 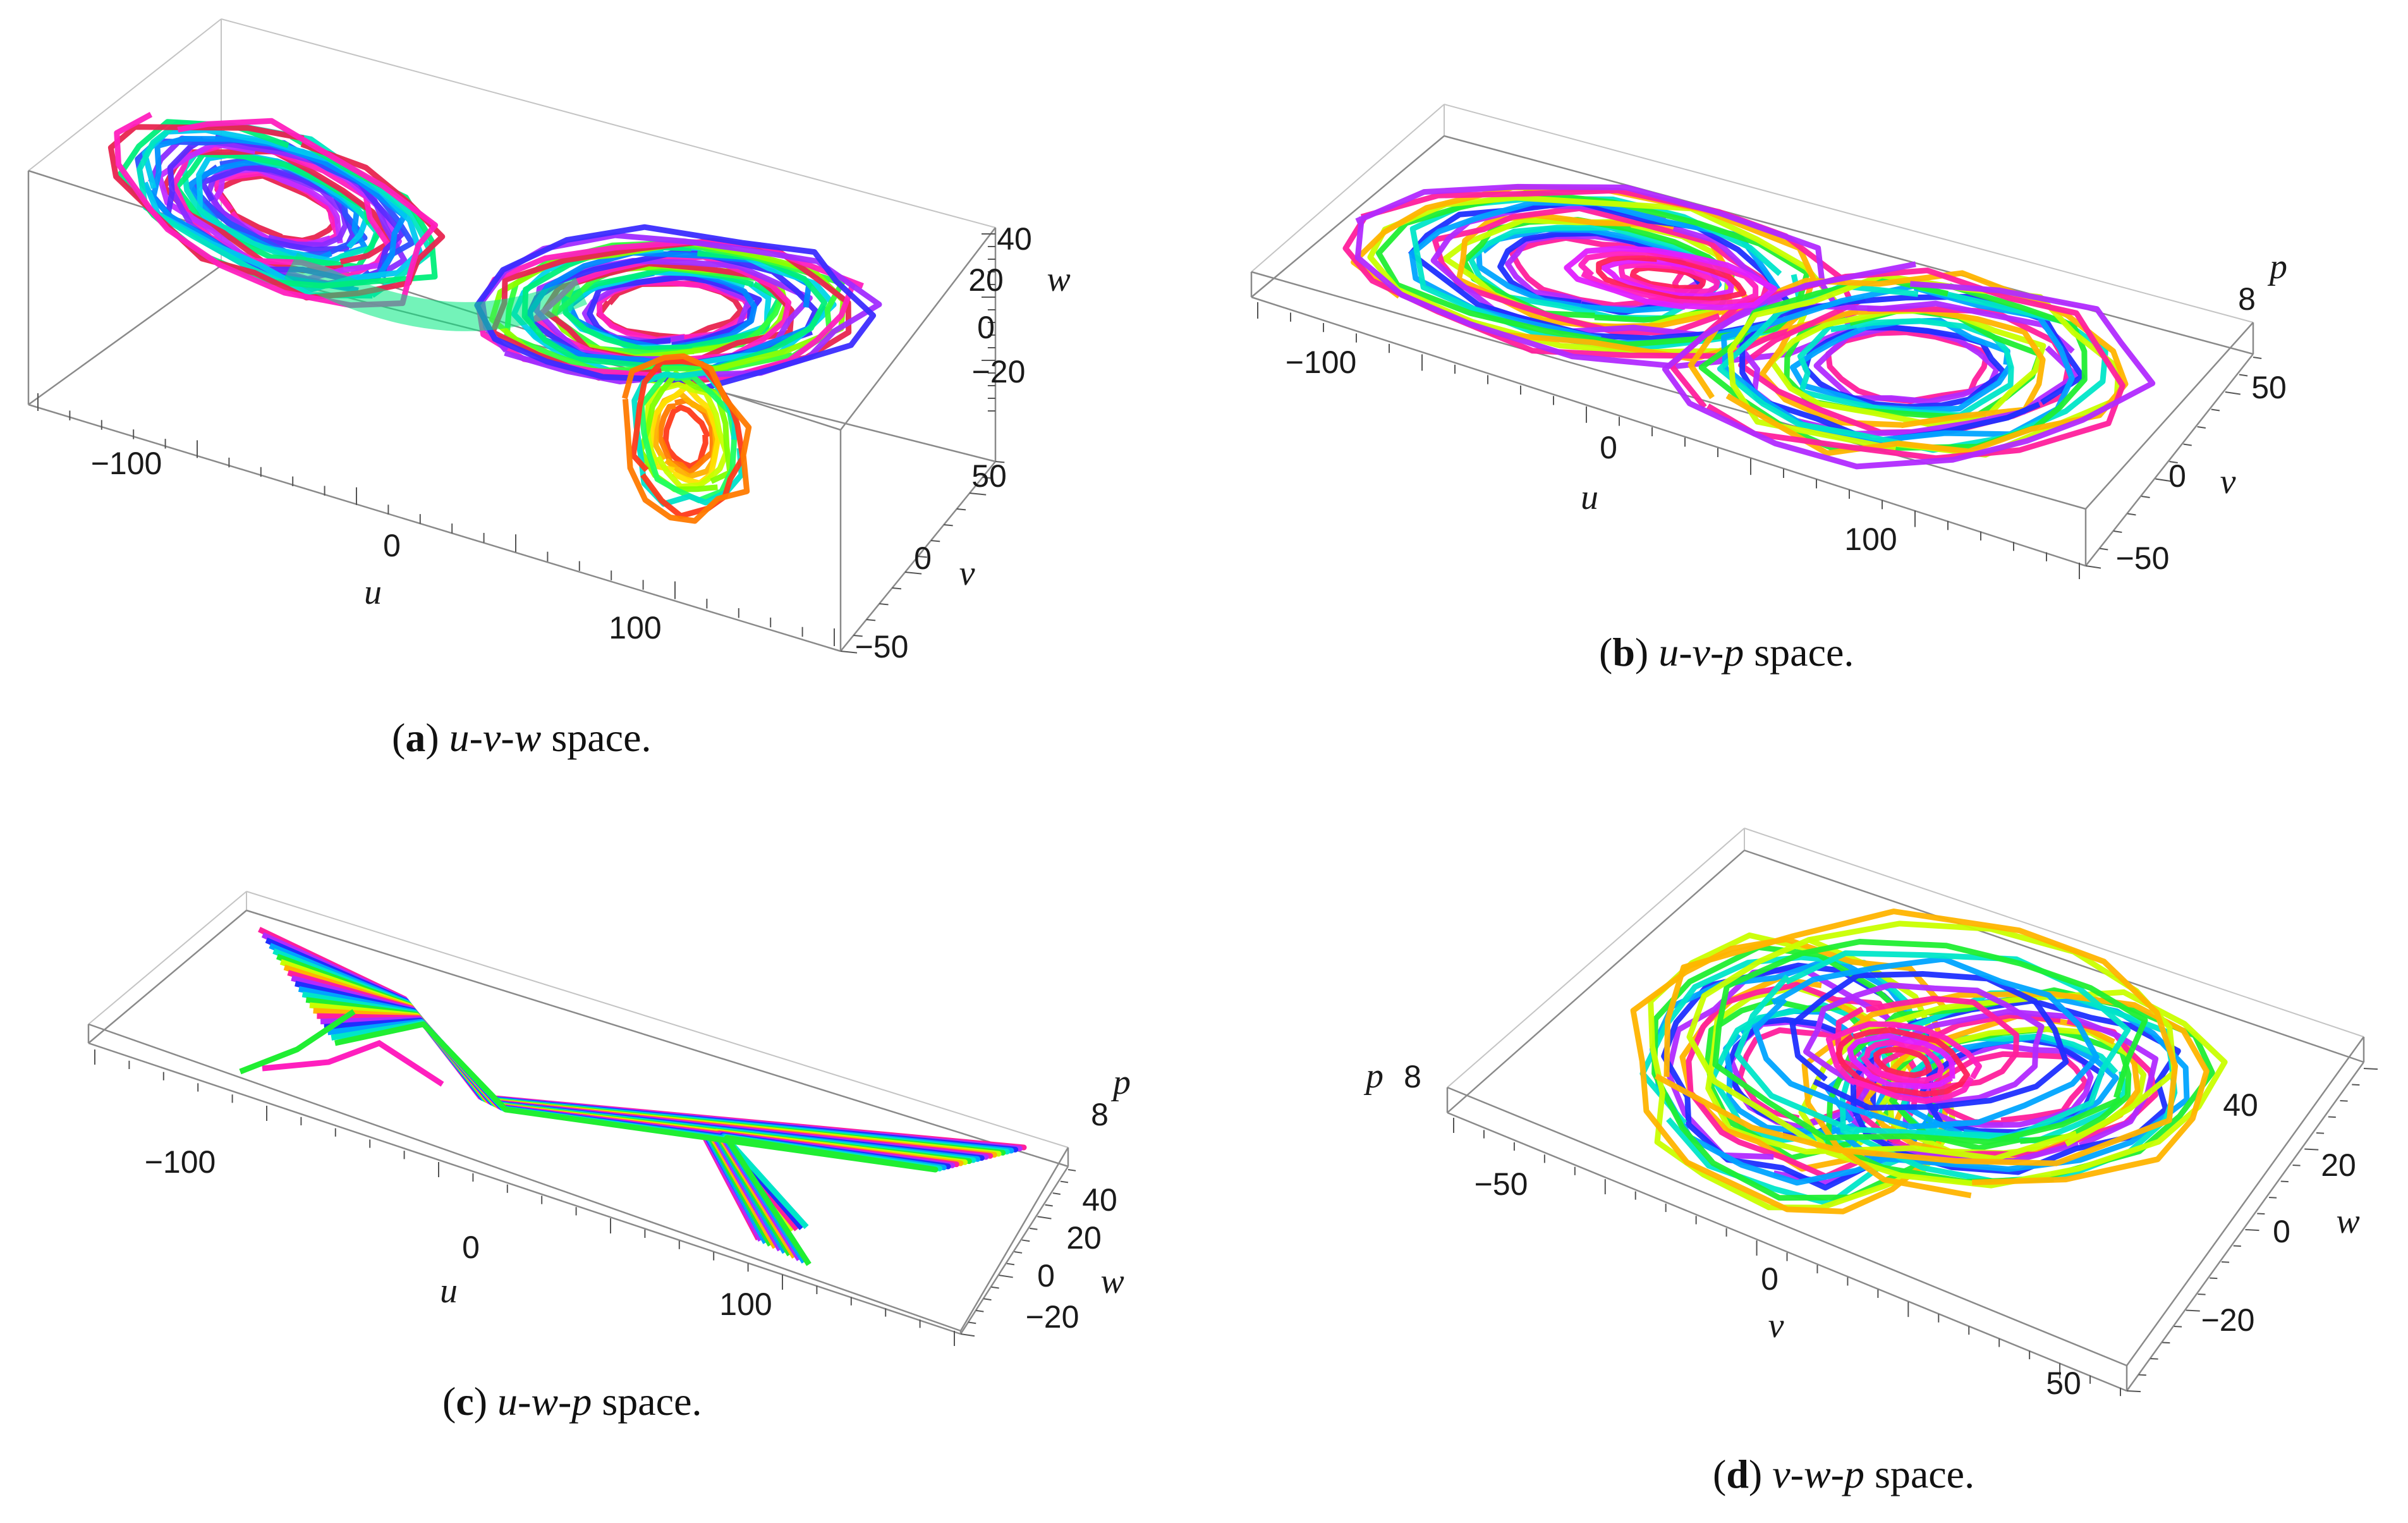 I want to click on caption-b: (b) u-v-p space., so click(x=1727, y=652).